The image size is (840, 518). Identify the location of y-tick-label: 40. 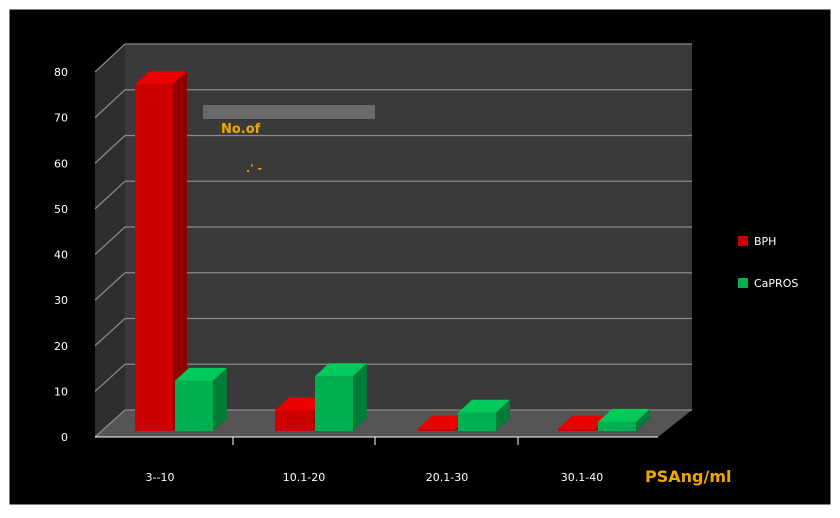
(61, 255).